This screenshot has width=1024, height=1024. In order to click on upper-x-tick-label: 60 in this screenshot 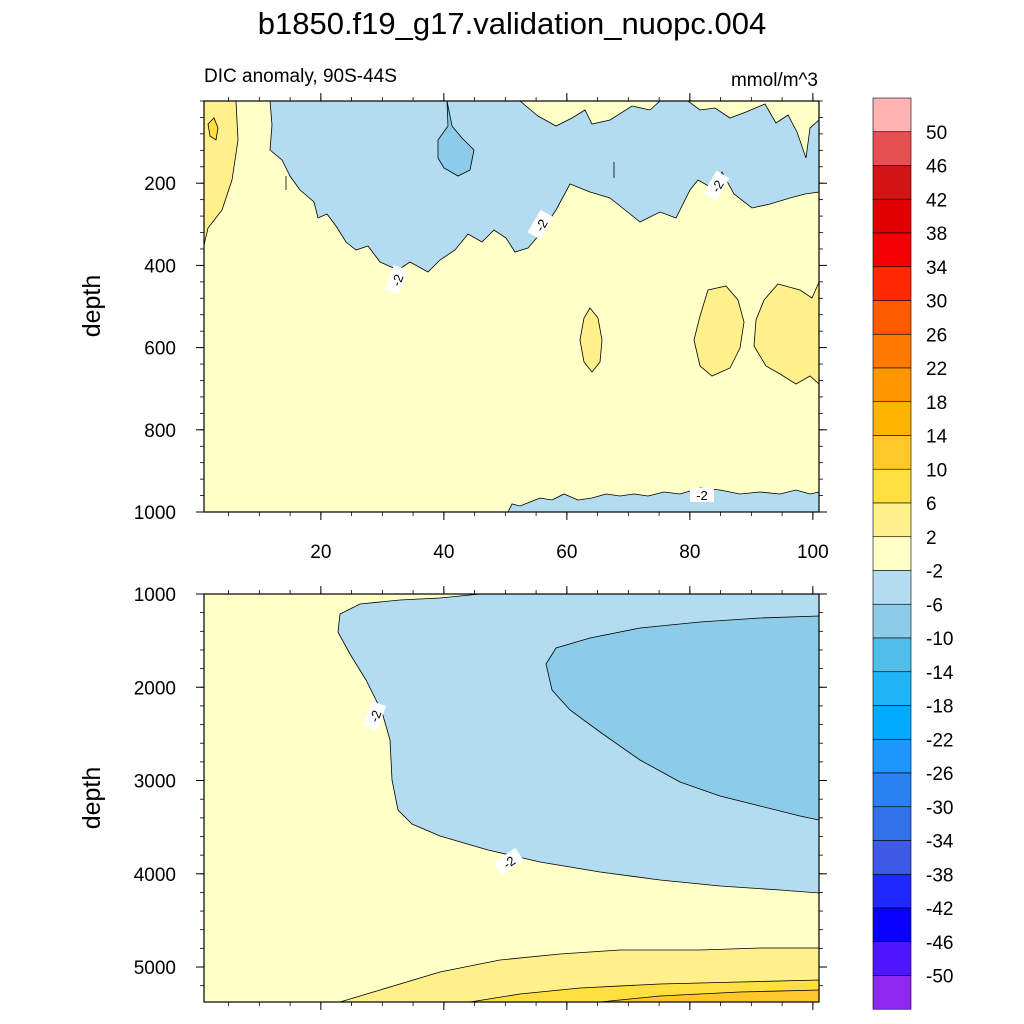, I will do `click(566, 552)`.